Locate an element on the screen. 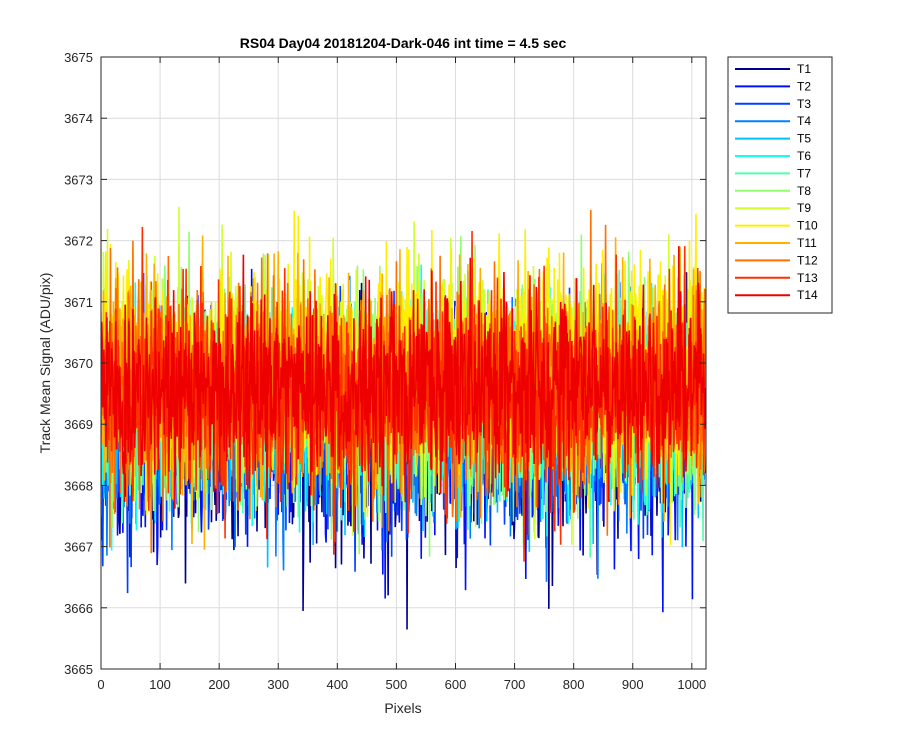 The width and height of the screenshot is (900, 750). legend-label-T2: T2 is located at coordinates (804, 86).